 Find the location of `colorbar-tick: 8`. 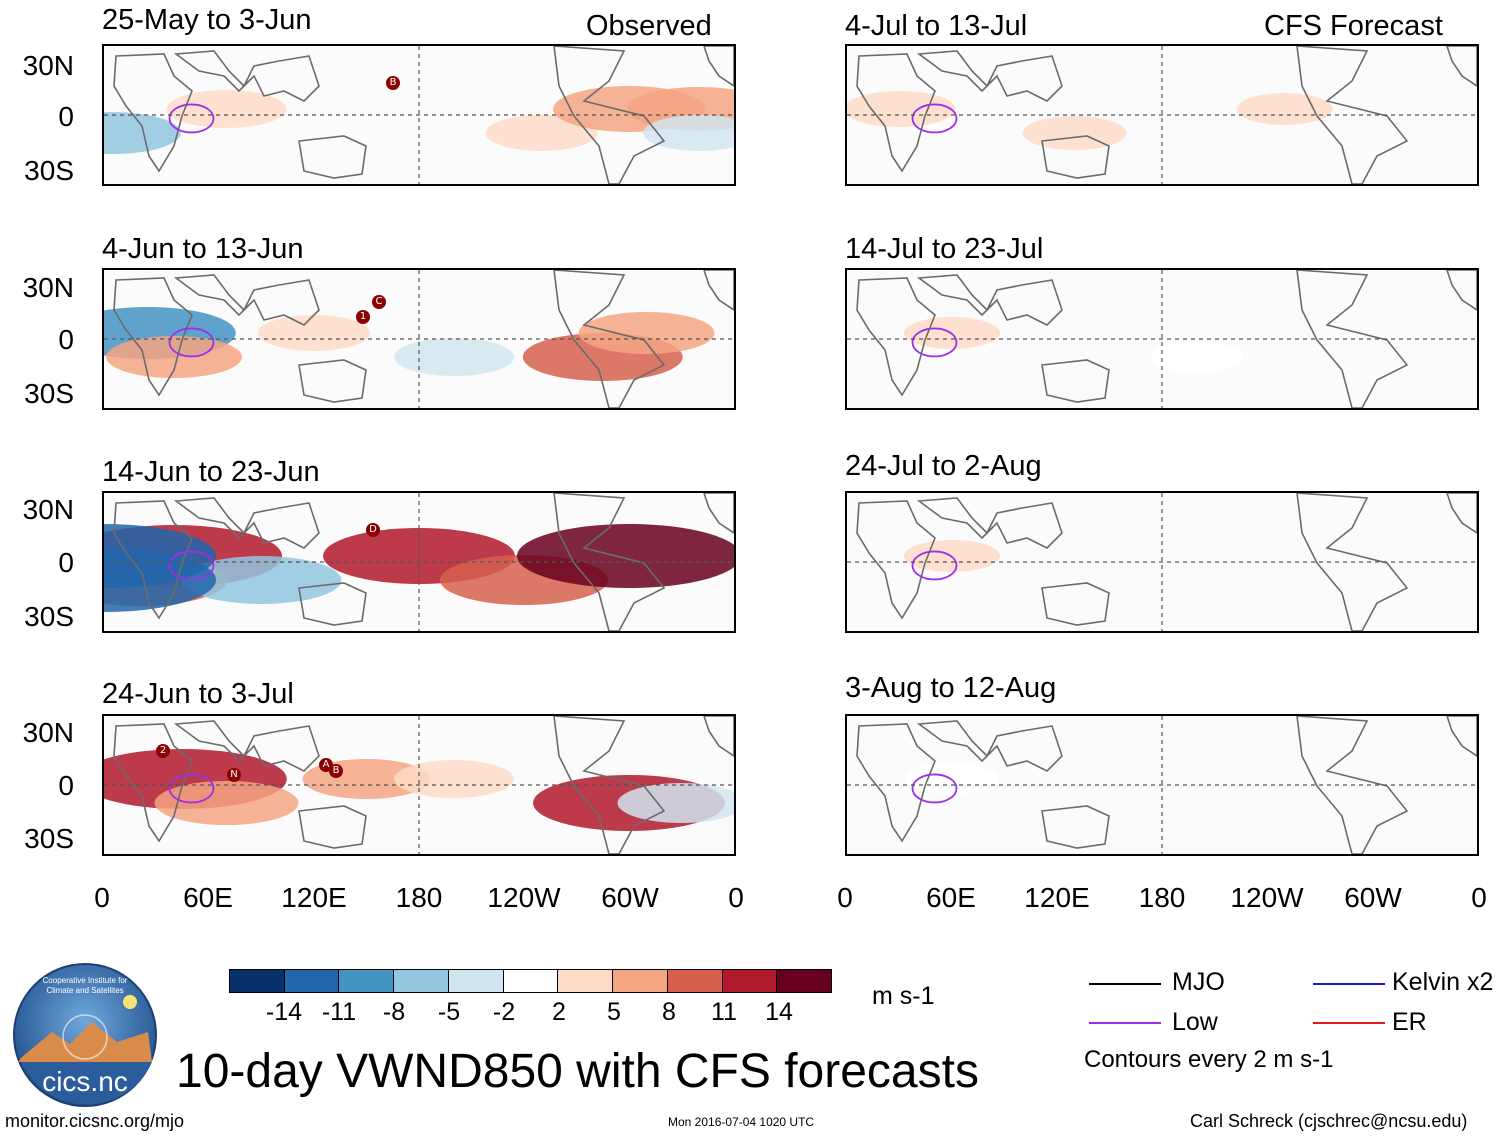

colorbar-tick: 8 is located at coordinates (669, 1012).